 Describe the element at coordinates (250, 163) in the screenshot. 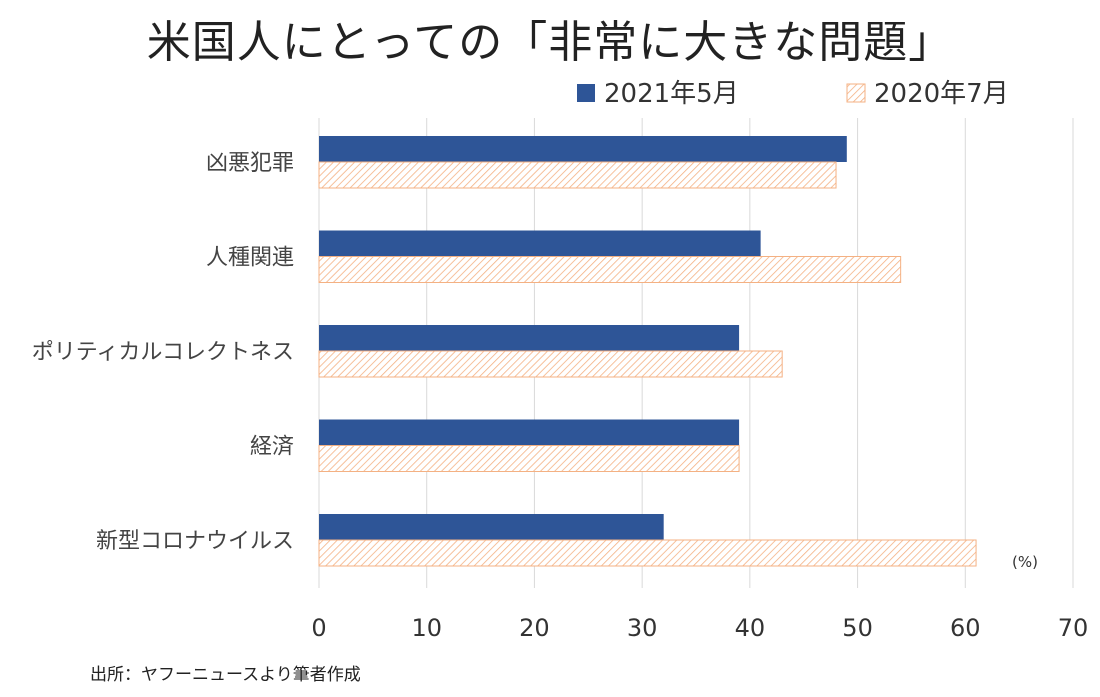

I see `category-label: 凶悪犯罪` at that location.